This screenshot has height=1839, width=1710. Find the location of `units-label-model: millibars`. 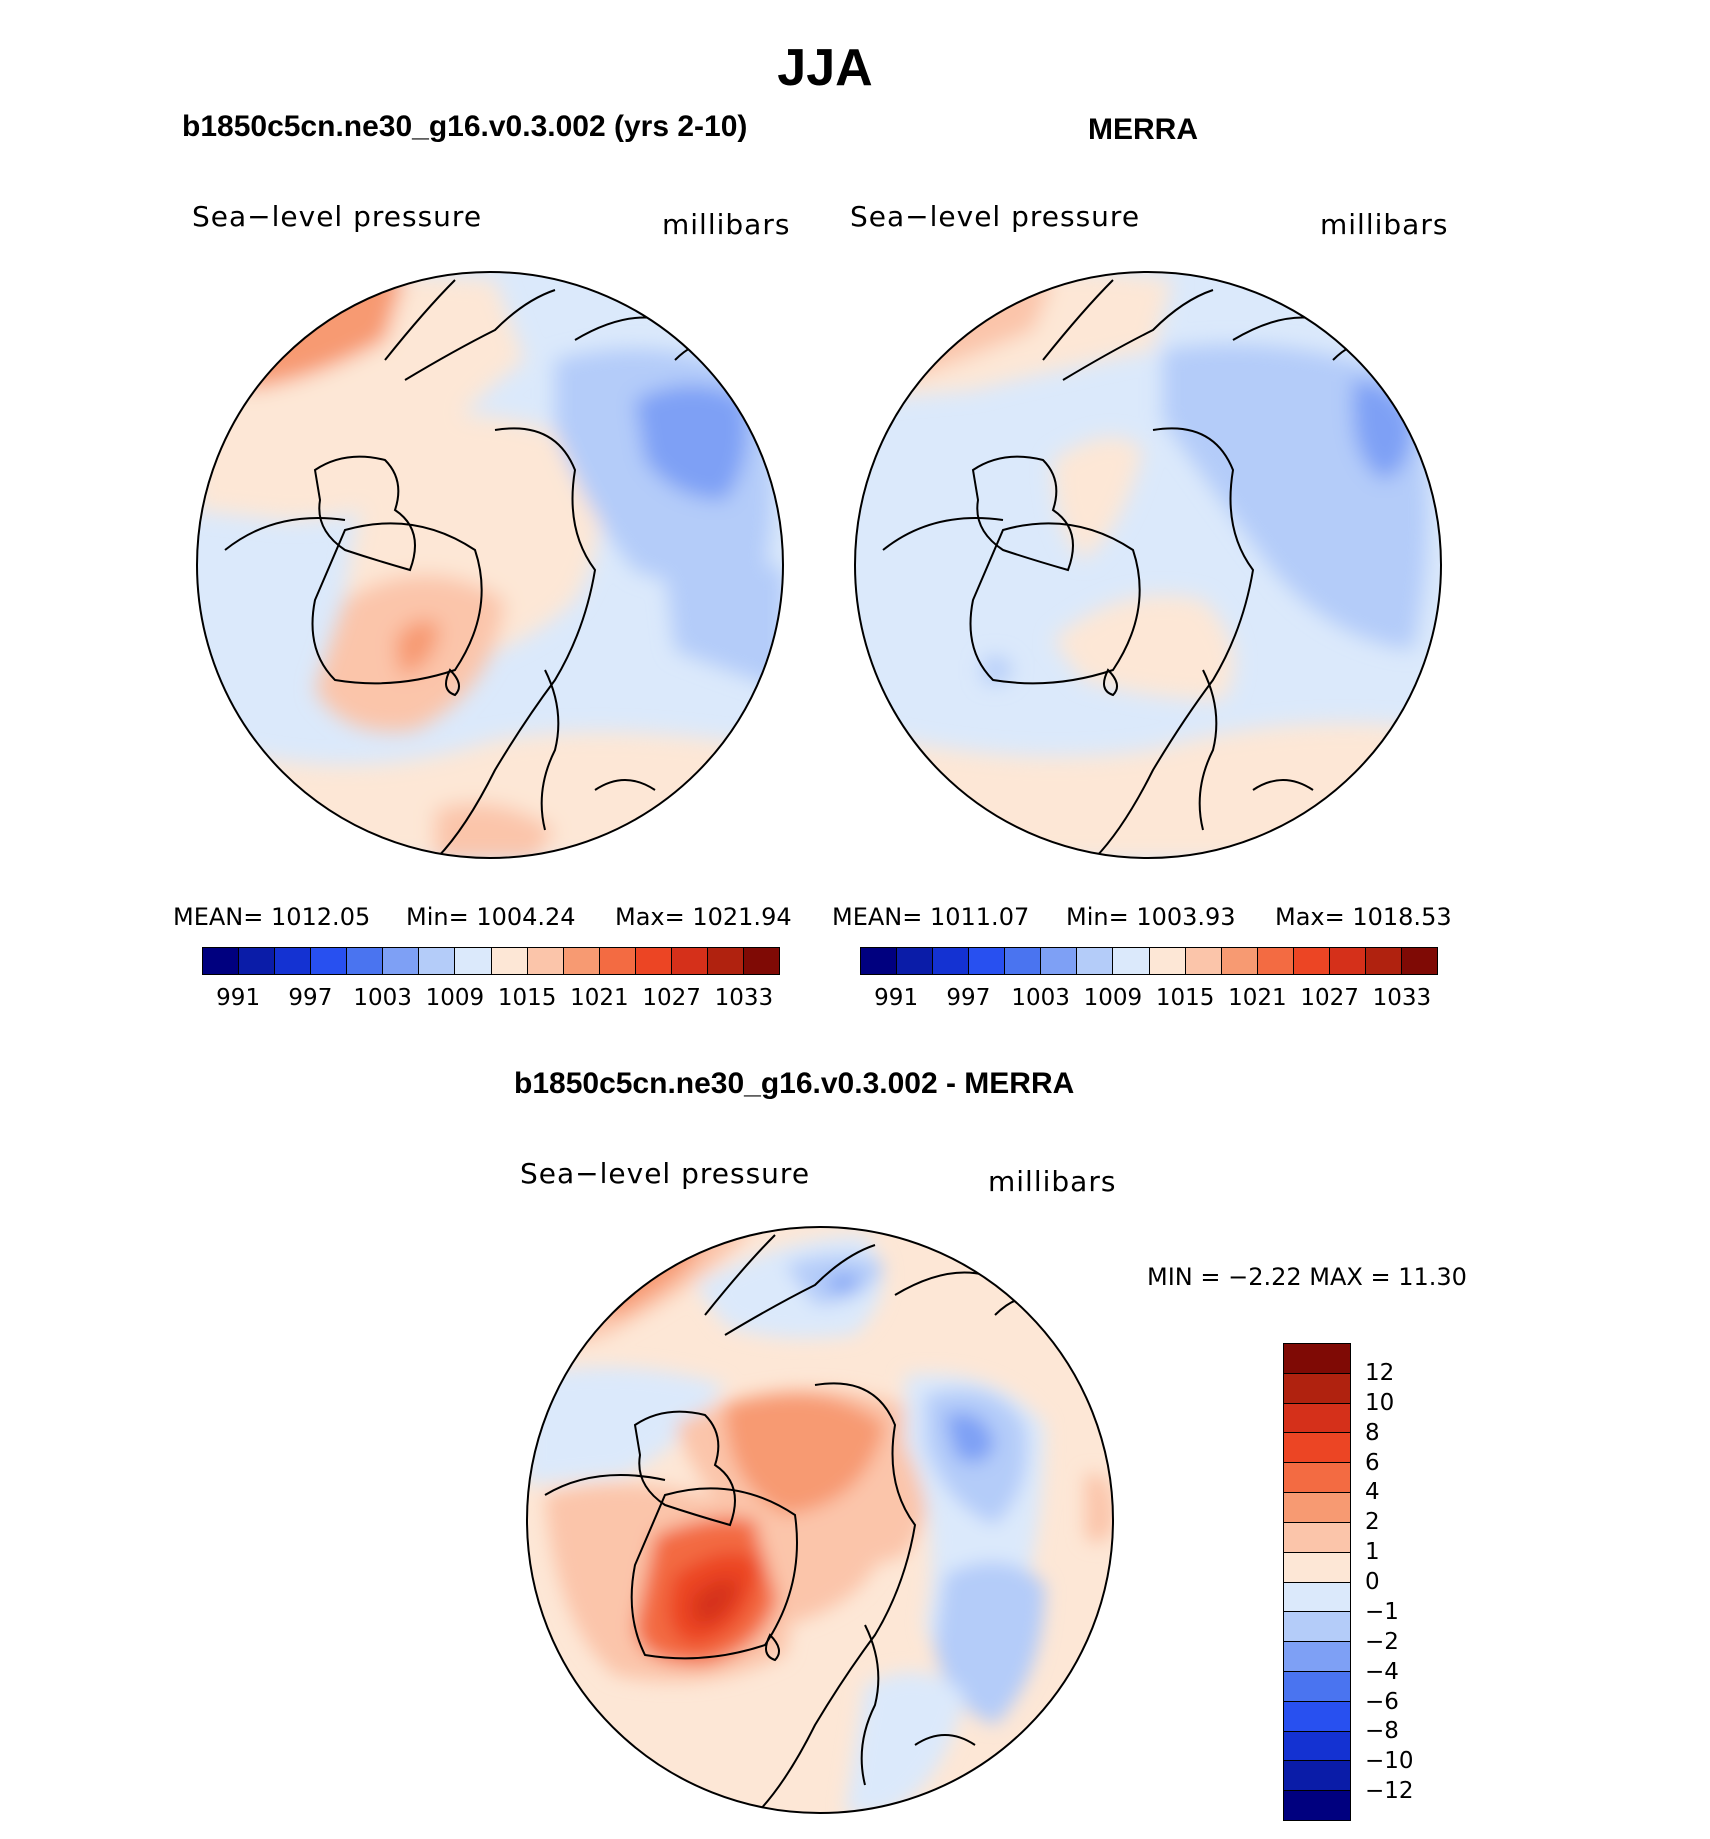

units-label-model: millibars is located at coordinates (726, 224).